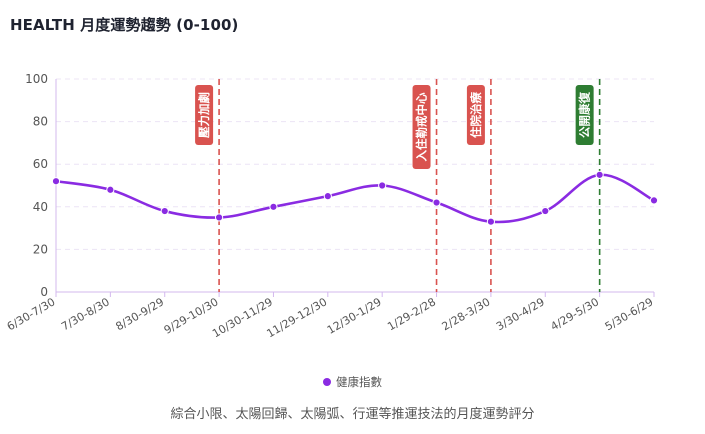 This screenshot has height=434, width=705. I want to click on x-tick-label: 6/30-7/30, so click(31, 314).